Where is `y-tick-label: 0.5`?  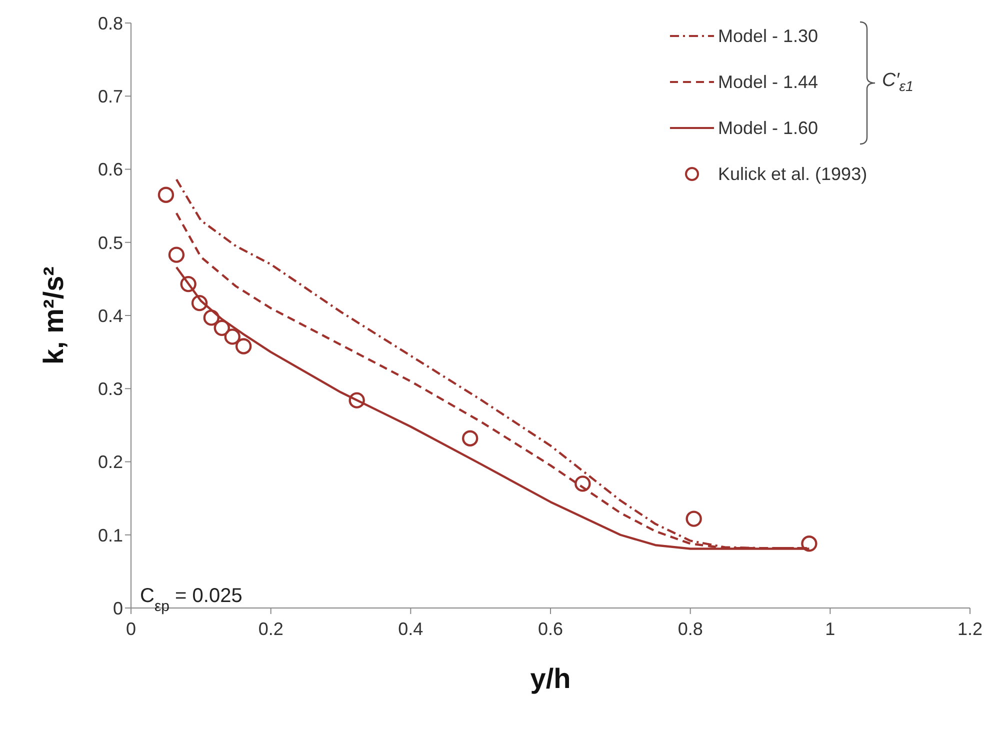
y-tick-label: 0.5 is located at coordinates (110, 242).